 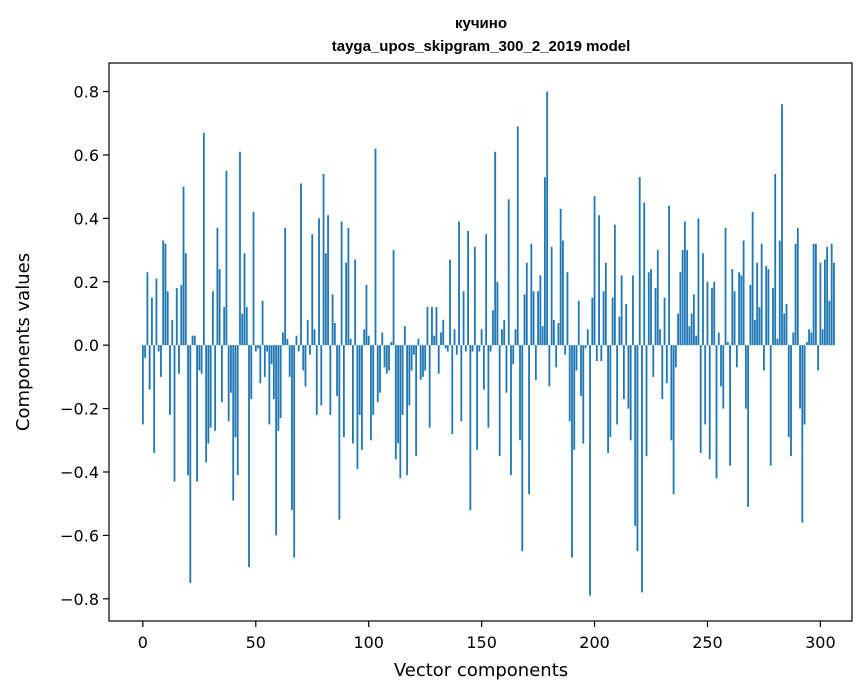 What do you see at coordinates (481, 642) in the screenshot?
I see `x-tick-label: 150` at bounding box center [481, 642].